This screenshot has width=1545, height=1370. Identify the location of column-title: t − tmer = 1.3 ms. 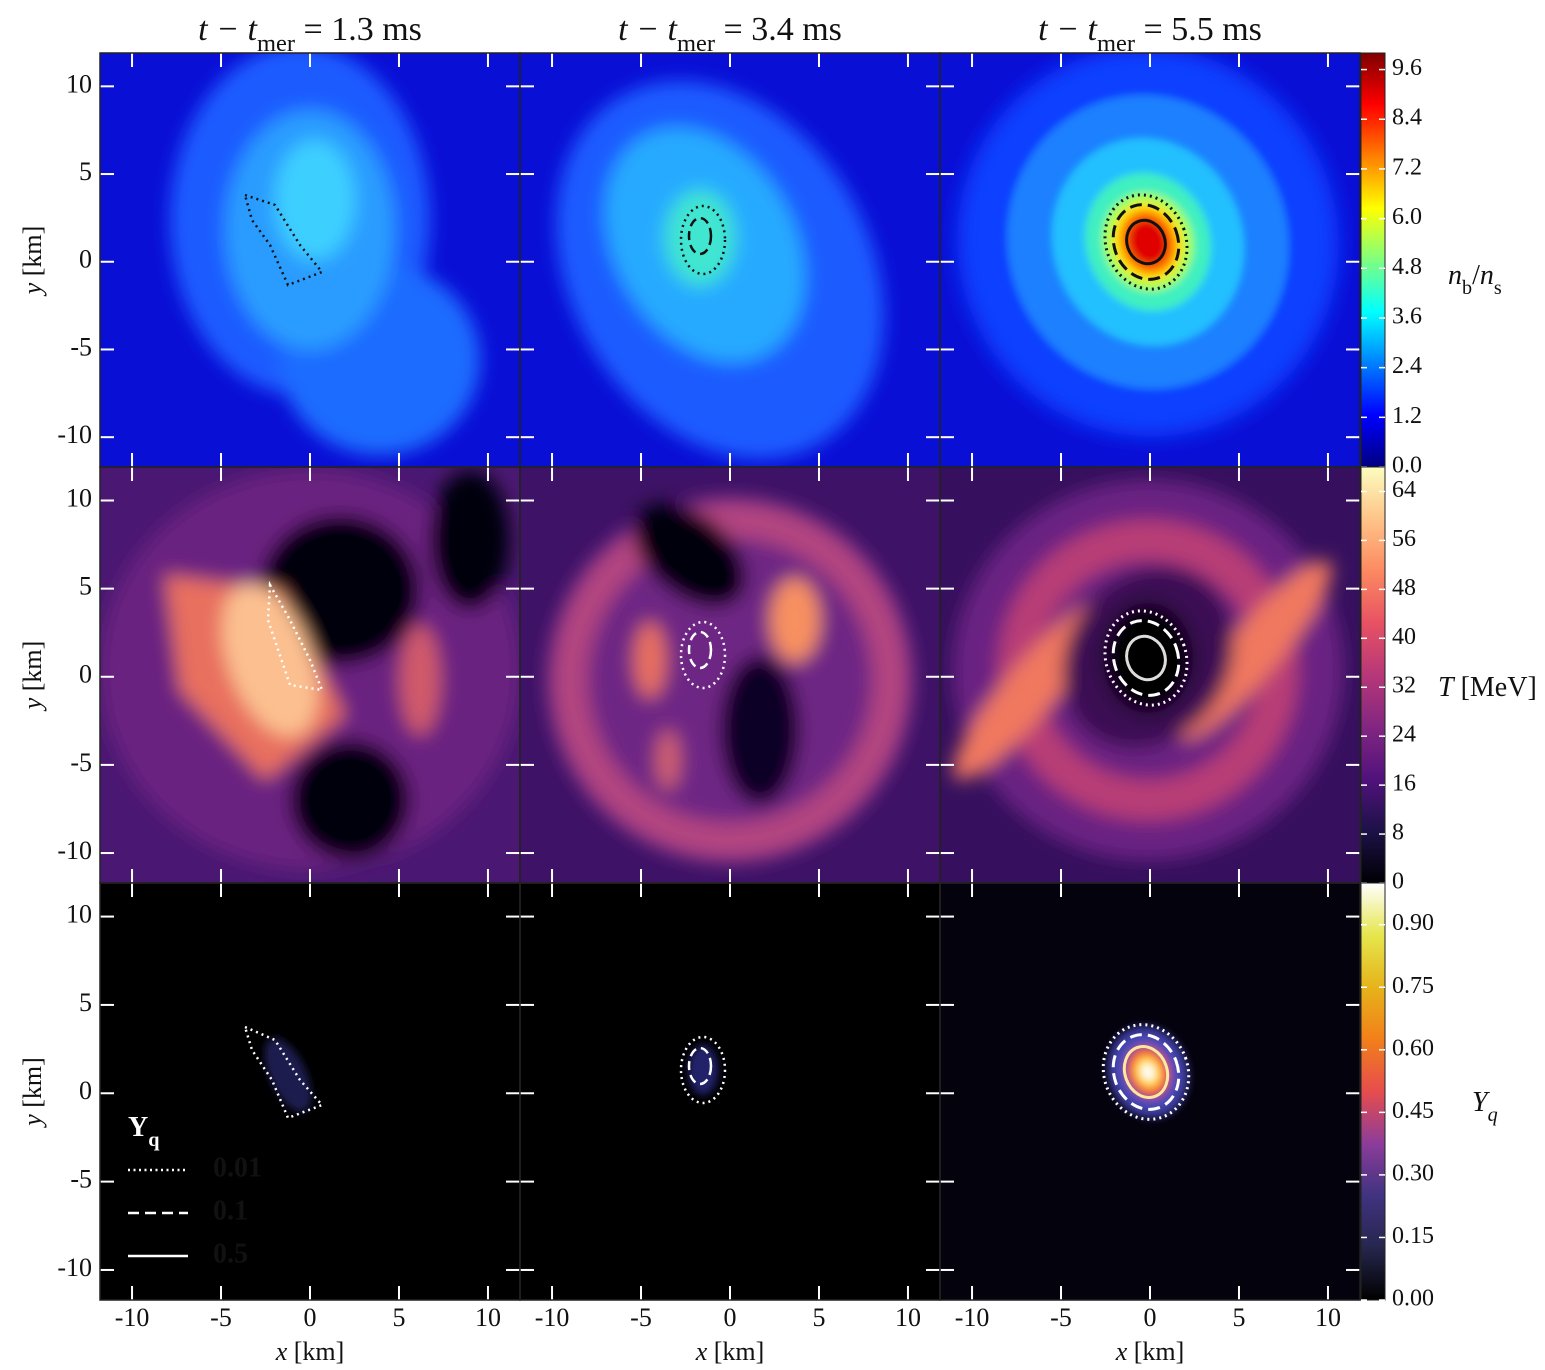
(310, 34).